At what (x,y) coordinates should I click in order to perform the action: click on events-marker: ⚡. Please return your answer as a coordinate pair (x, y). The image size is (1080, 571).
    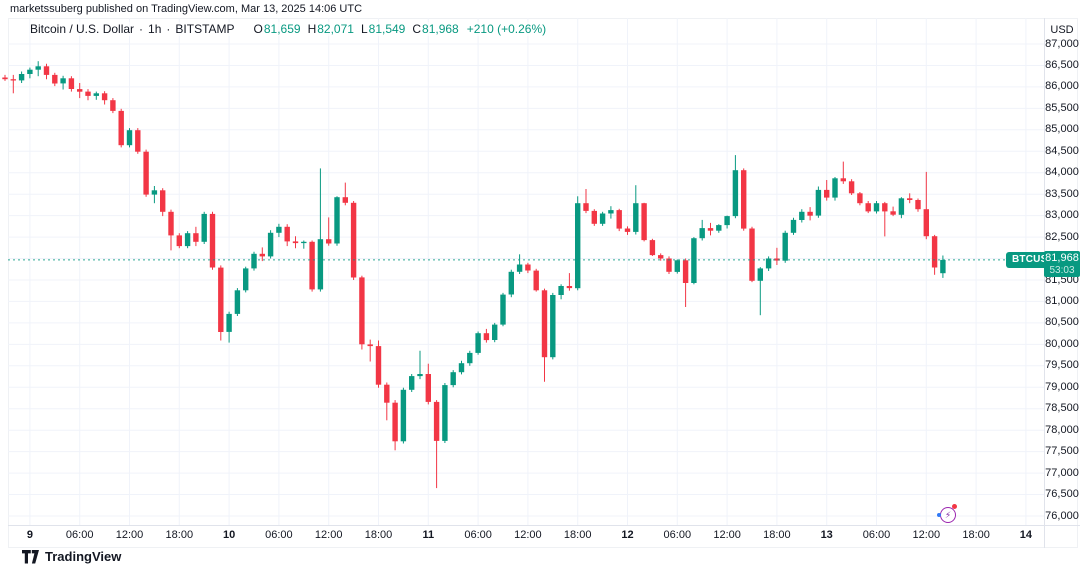
    Looking at the image, I should click on (947, 513).